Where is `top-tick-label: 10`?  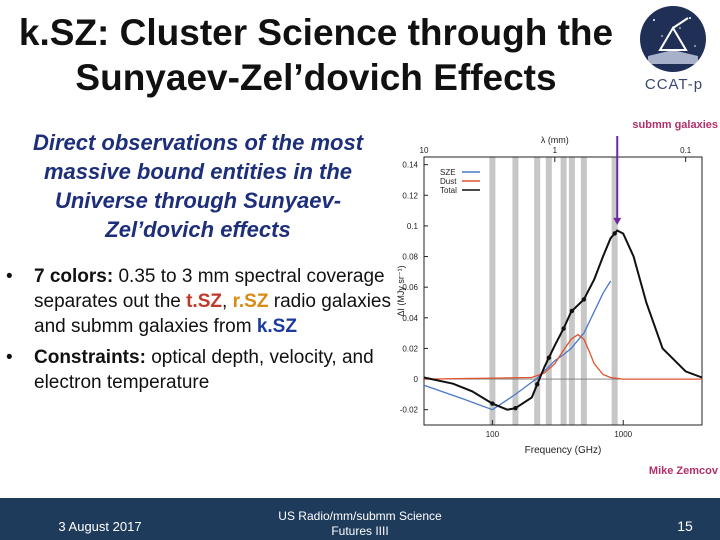
top-tick-label: 10 is located at coordinates (424, 150).